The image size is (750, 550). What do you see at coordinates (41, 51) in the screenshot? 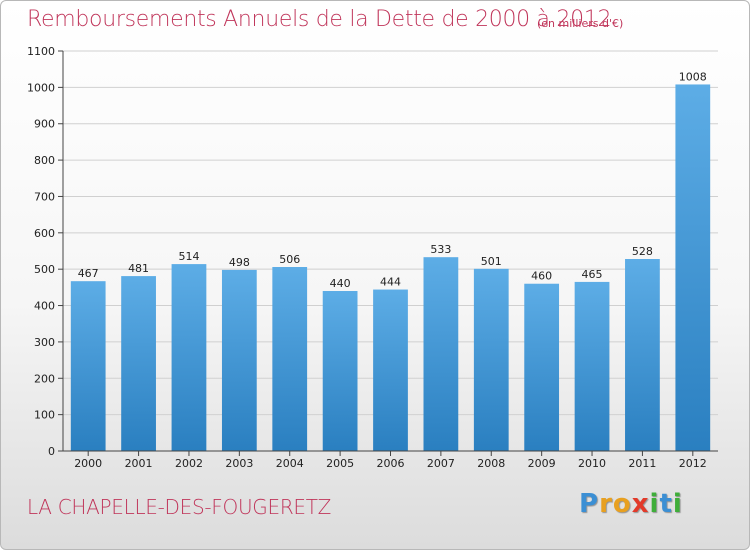
I see `y-tick-label: 1100` at bounding box center [41, 51].